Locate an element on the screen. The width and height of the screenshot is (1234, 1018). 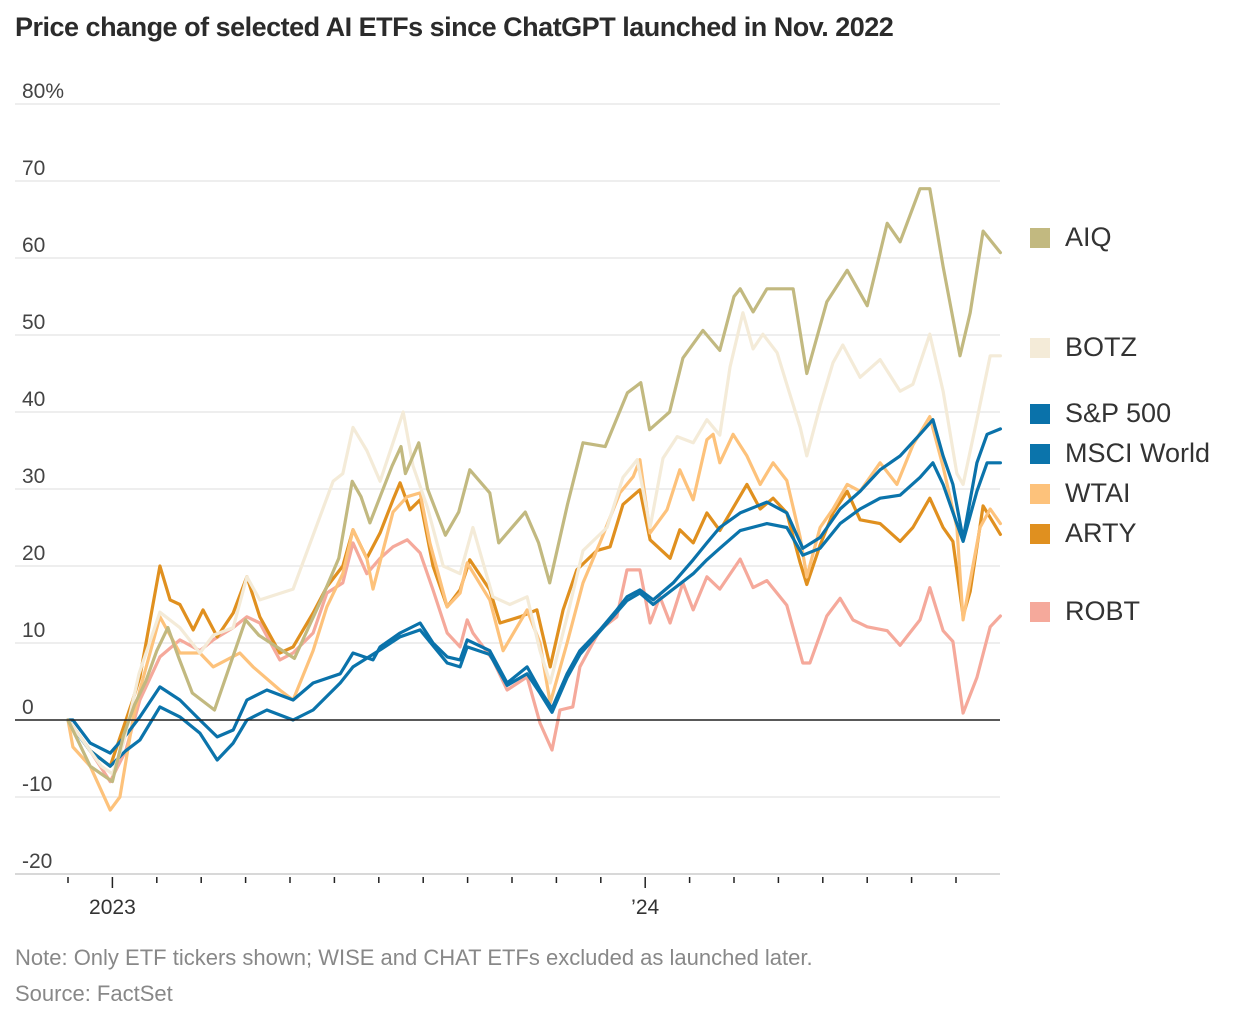
legend-label: MSCI World is located at coordinates (1138, 453).